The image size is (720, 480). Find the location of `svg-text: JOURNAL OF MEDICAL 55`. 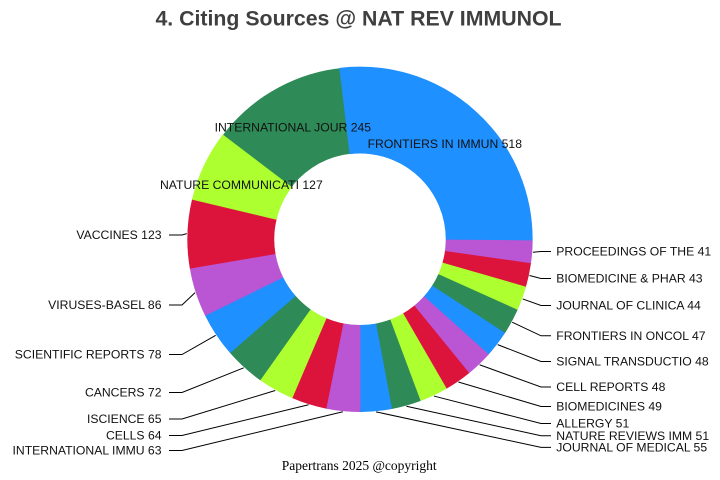

svg-text: JOURNAL OF MEDICAL 55 is located at coordinates (631, 448).